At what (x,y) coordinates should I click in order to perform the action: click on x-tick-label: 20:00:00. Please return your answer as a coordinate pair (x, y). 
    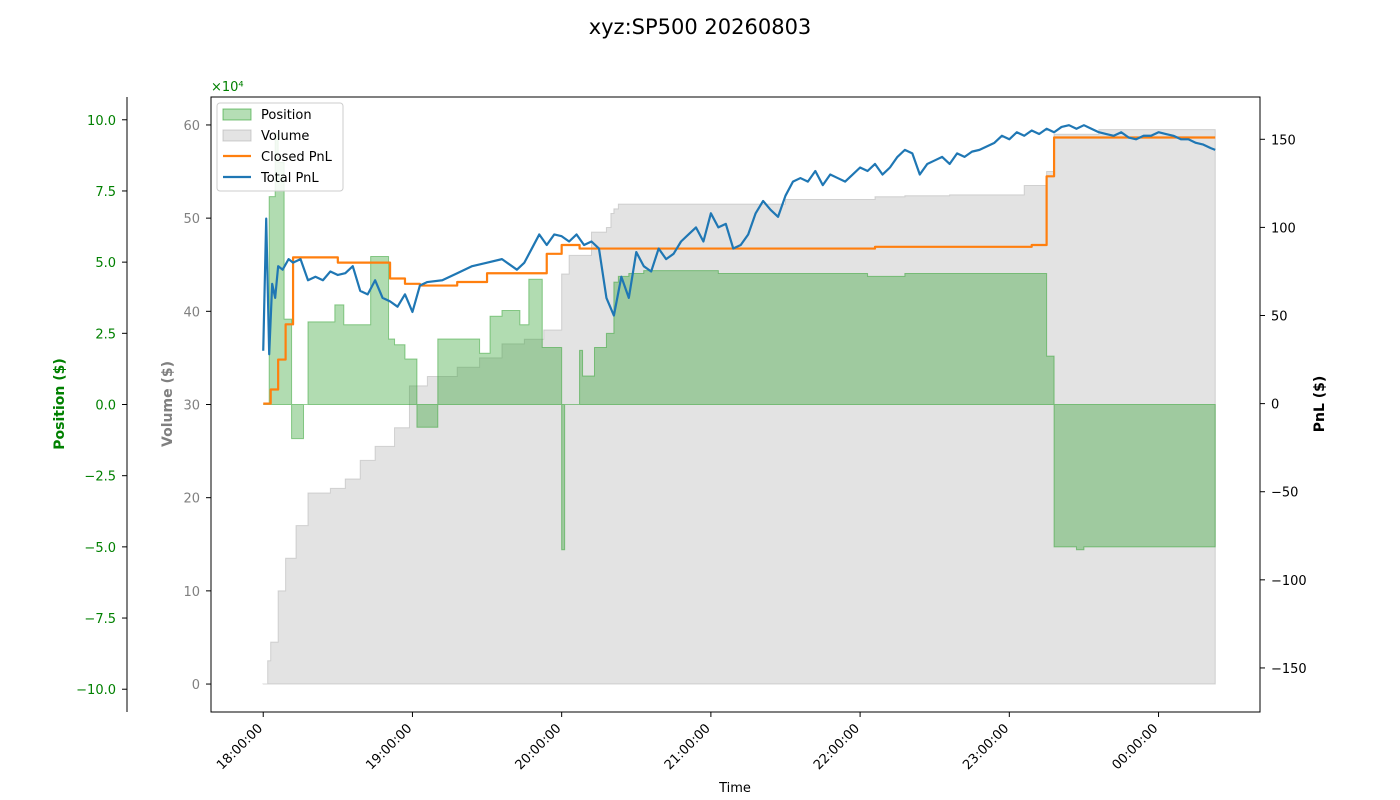
    Looking at the image, I should click on (539, 747).